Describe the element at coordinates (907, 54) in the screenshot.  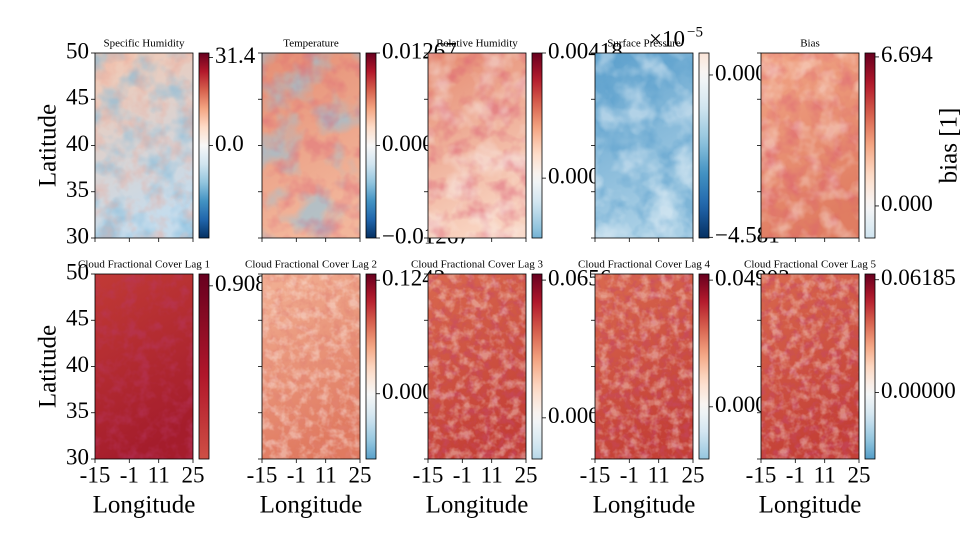
I see `colorbar-tick-label: 6.694` at that location.